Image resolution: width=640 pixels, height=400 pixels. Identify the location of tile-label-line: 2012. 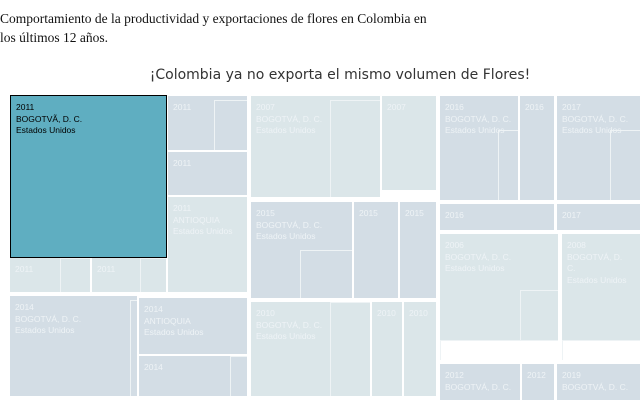
(536, 375).